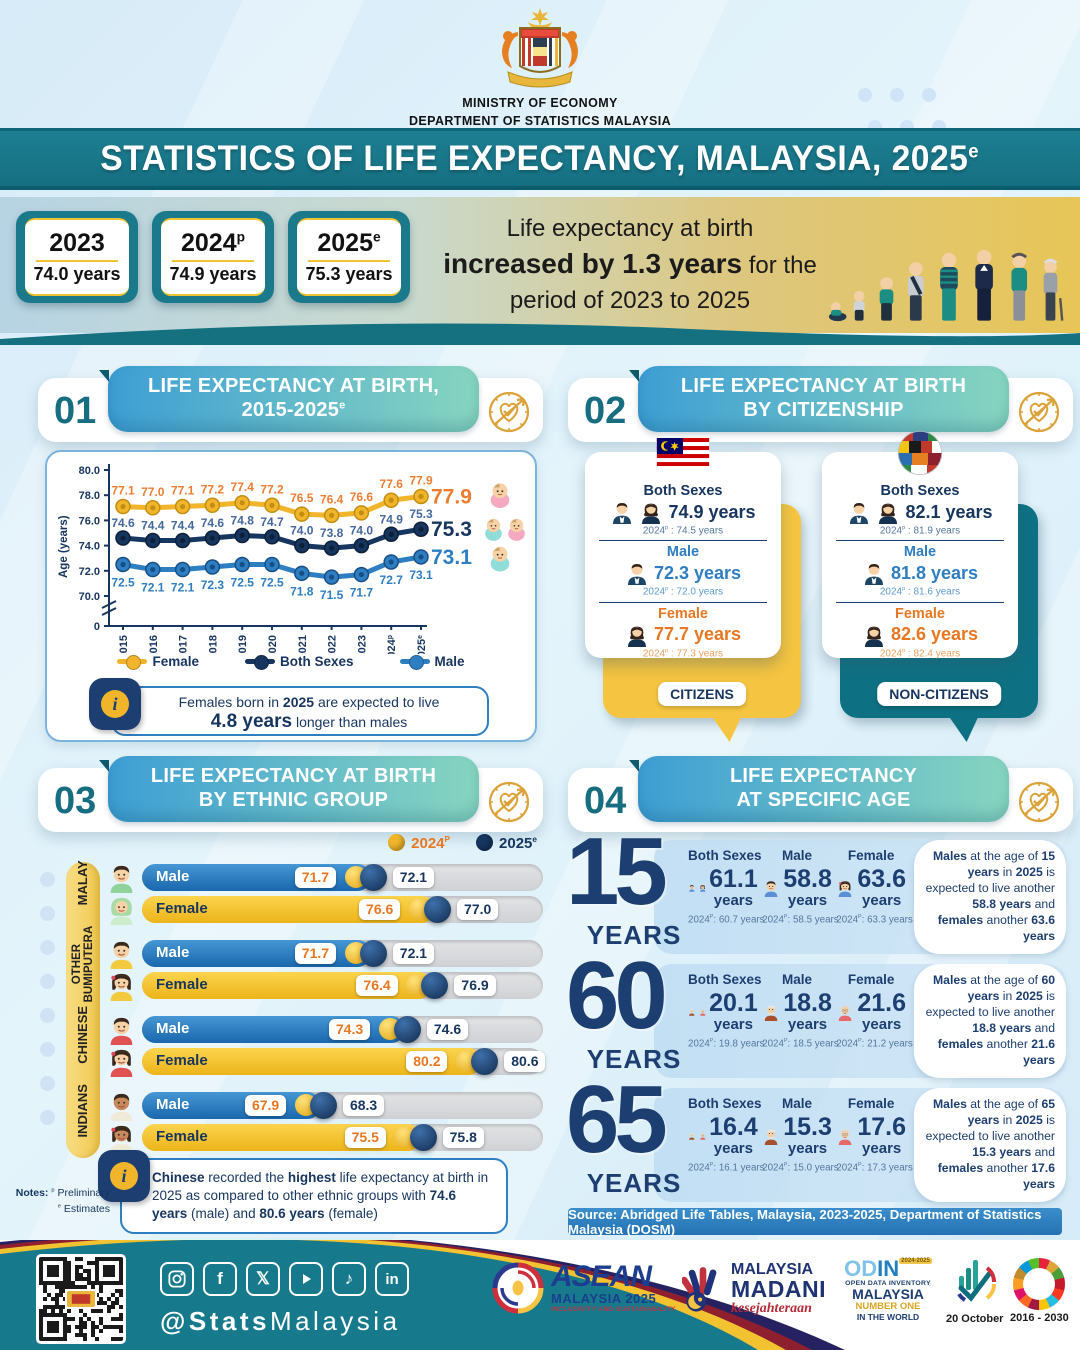 The height and width of the screenshot is (1350, 1080). Describe the element at coordinates (332, 533) in the screenshot. I see `svg-text: 73.8` at that location.